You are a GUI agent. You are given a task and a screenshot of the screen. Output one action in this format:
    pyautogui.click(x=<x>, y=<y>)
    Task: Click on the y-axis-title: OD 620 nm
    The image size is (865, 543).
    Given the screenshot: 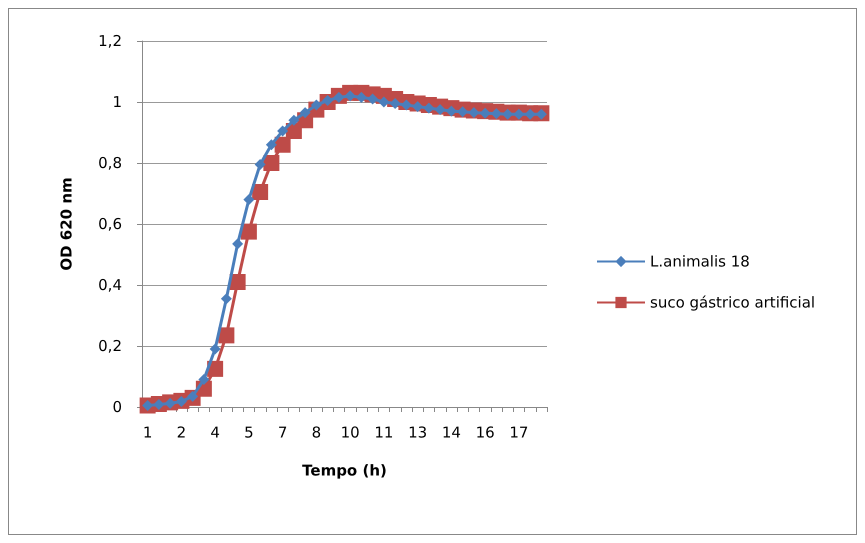 What is the action you would take?
    pyautogui.click(x=67, y=224)
    